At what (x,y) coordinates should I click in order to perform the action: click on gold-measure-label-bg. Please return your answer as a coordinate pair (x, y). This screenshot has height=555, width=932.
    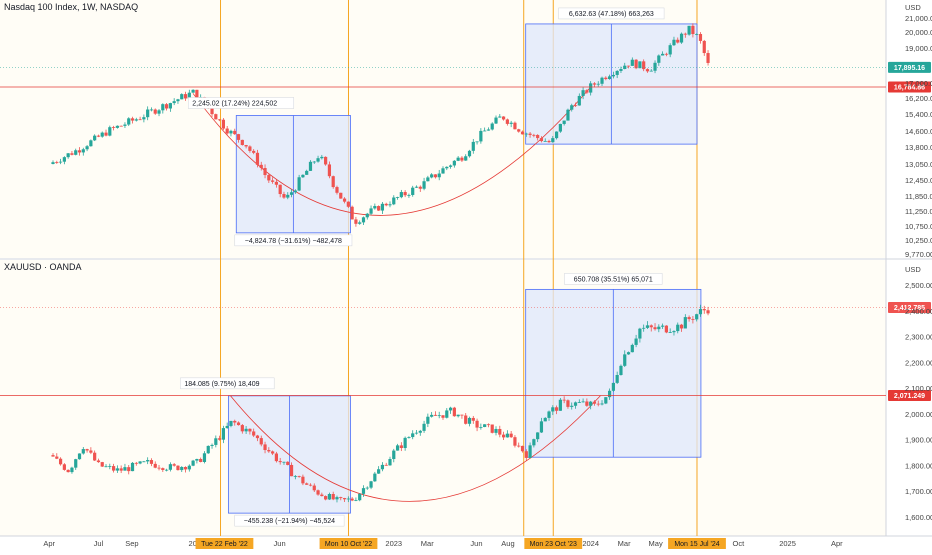
    Looking at the image, I should click on (289, 520).